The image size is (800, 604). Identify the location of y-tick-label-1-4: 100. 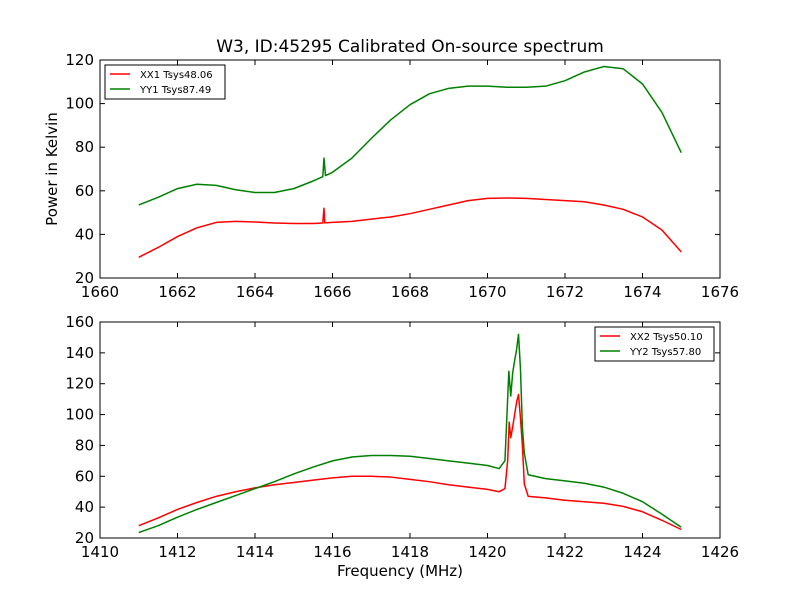
(79, 104).